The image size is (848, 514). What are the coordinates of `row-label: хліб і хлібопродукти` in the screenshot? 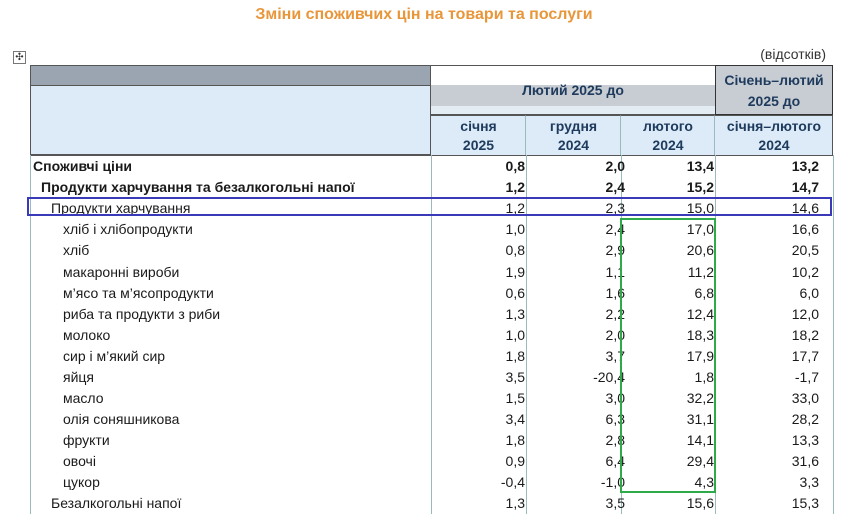 It's located at (128, 229).